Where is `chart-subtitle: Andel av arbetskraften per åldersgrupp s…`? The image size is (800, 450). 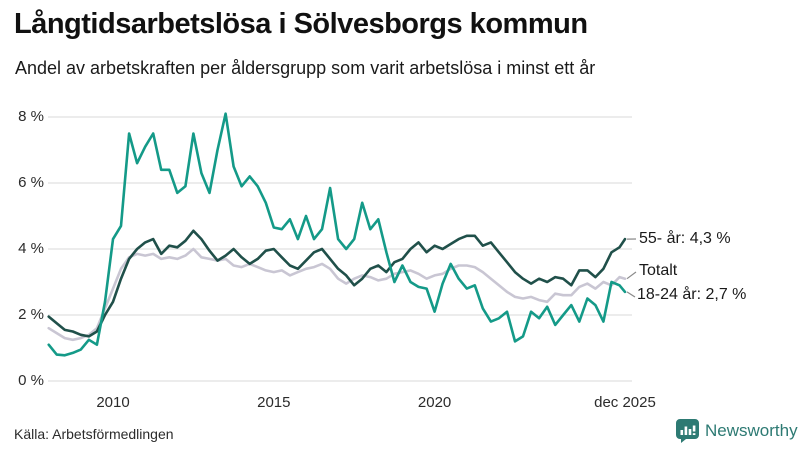
chart-subtitle: Andel av arbetskraften per åldersgrupp s… is located at coordinates (305, 68).